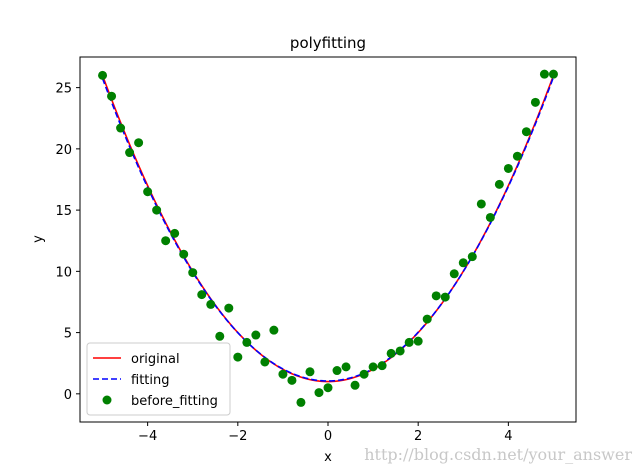 The width and height of the screenshot is (640, 473). I want to click on y-tick-label: 10, so click(63, 272).